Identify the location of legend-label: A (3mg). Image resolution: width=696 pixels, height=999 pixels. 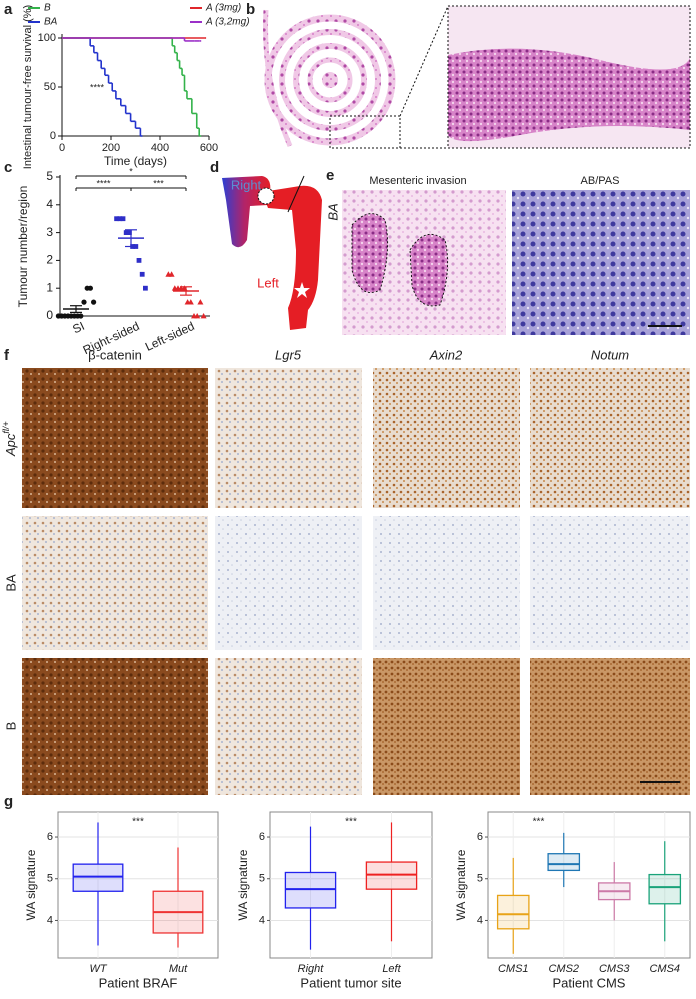
(223, 8).